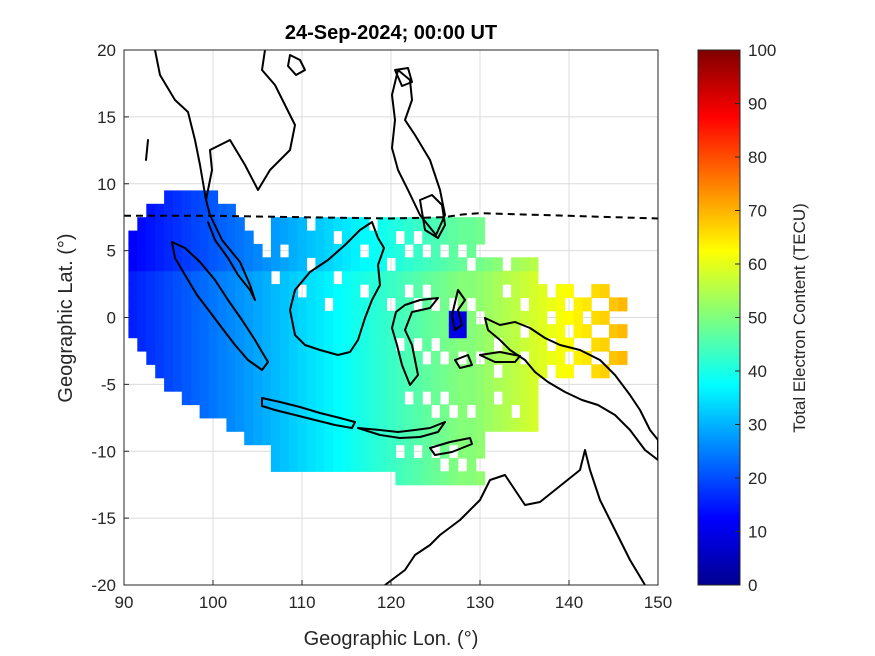 The image size is (875, 656). What do you see at coordinates (571, 389) in the screenshot?
I see `coastline-new-guinea` at bounding box center [571, 389].